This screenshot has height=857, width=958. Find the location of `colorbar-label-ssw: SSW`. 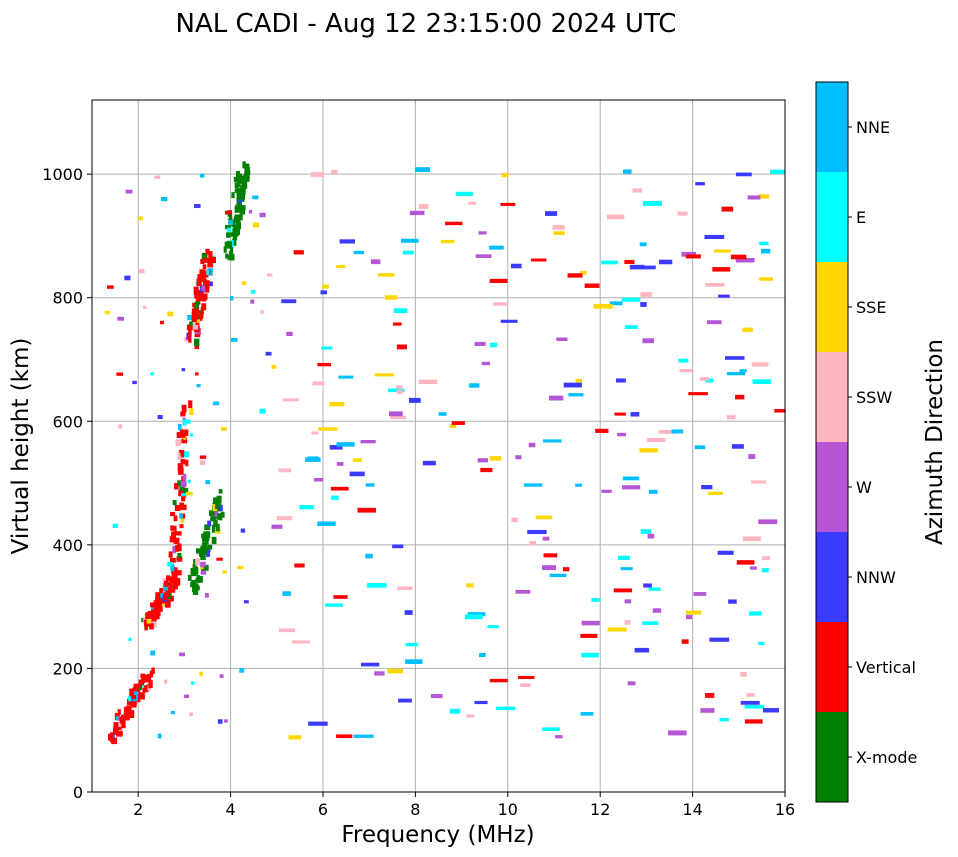

colorbar-label-ssw: SSW is located at coordinates (874, 397).